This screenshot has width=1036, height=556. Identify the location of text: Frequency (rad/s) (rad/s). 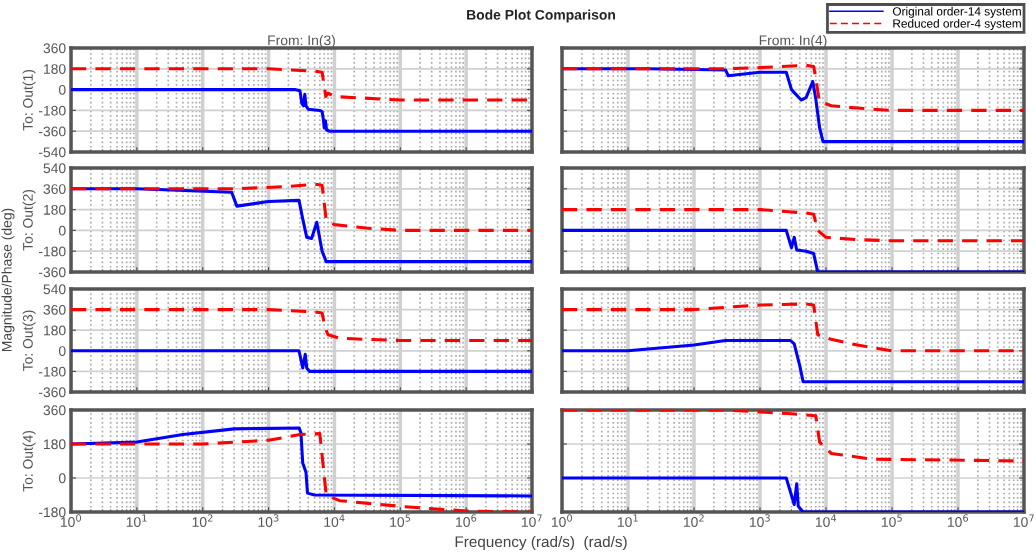
(541, 543).